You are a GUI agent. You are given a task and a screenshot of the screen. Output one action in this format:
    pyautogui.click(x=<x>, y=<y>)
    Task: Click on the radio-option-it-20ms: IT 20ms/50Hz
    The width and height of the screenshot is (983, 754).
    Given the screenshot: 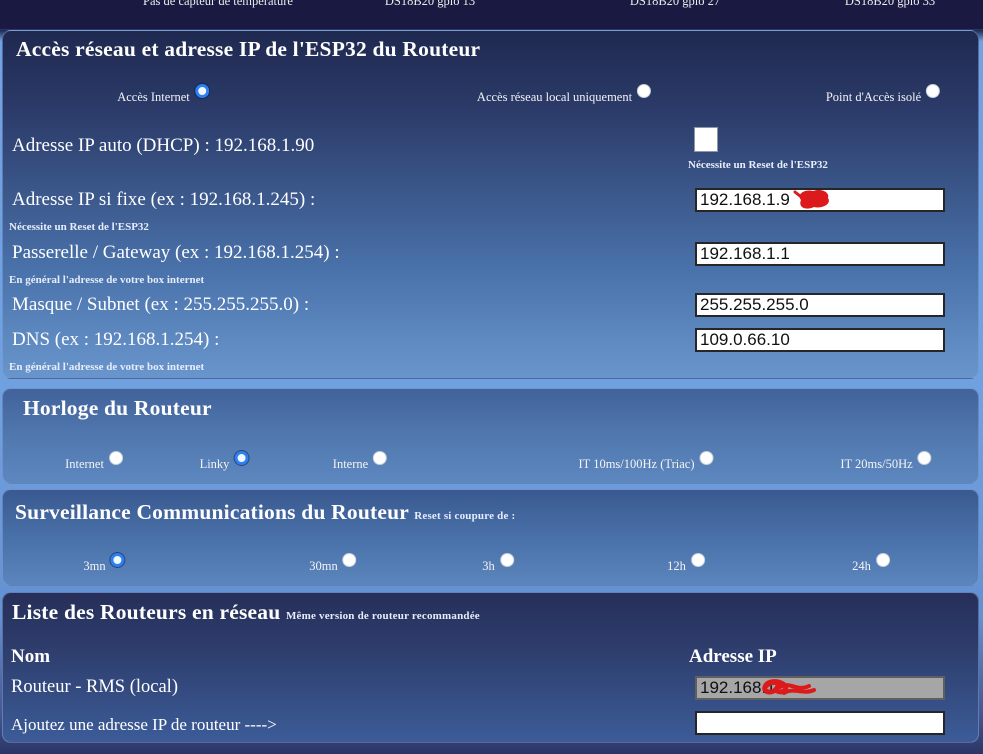 What is the action you would take?
    pyautogui.click(x=886, y=461)
    